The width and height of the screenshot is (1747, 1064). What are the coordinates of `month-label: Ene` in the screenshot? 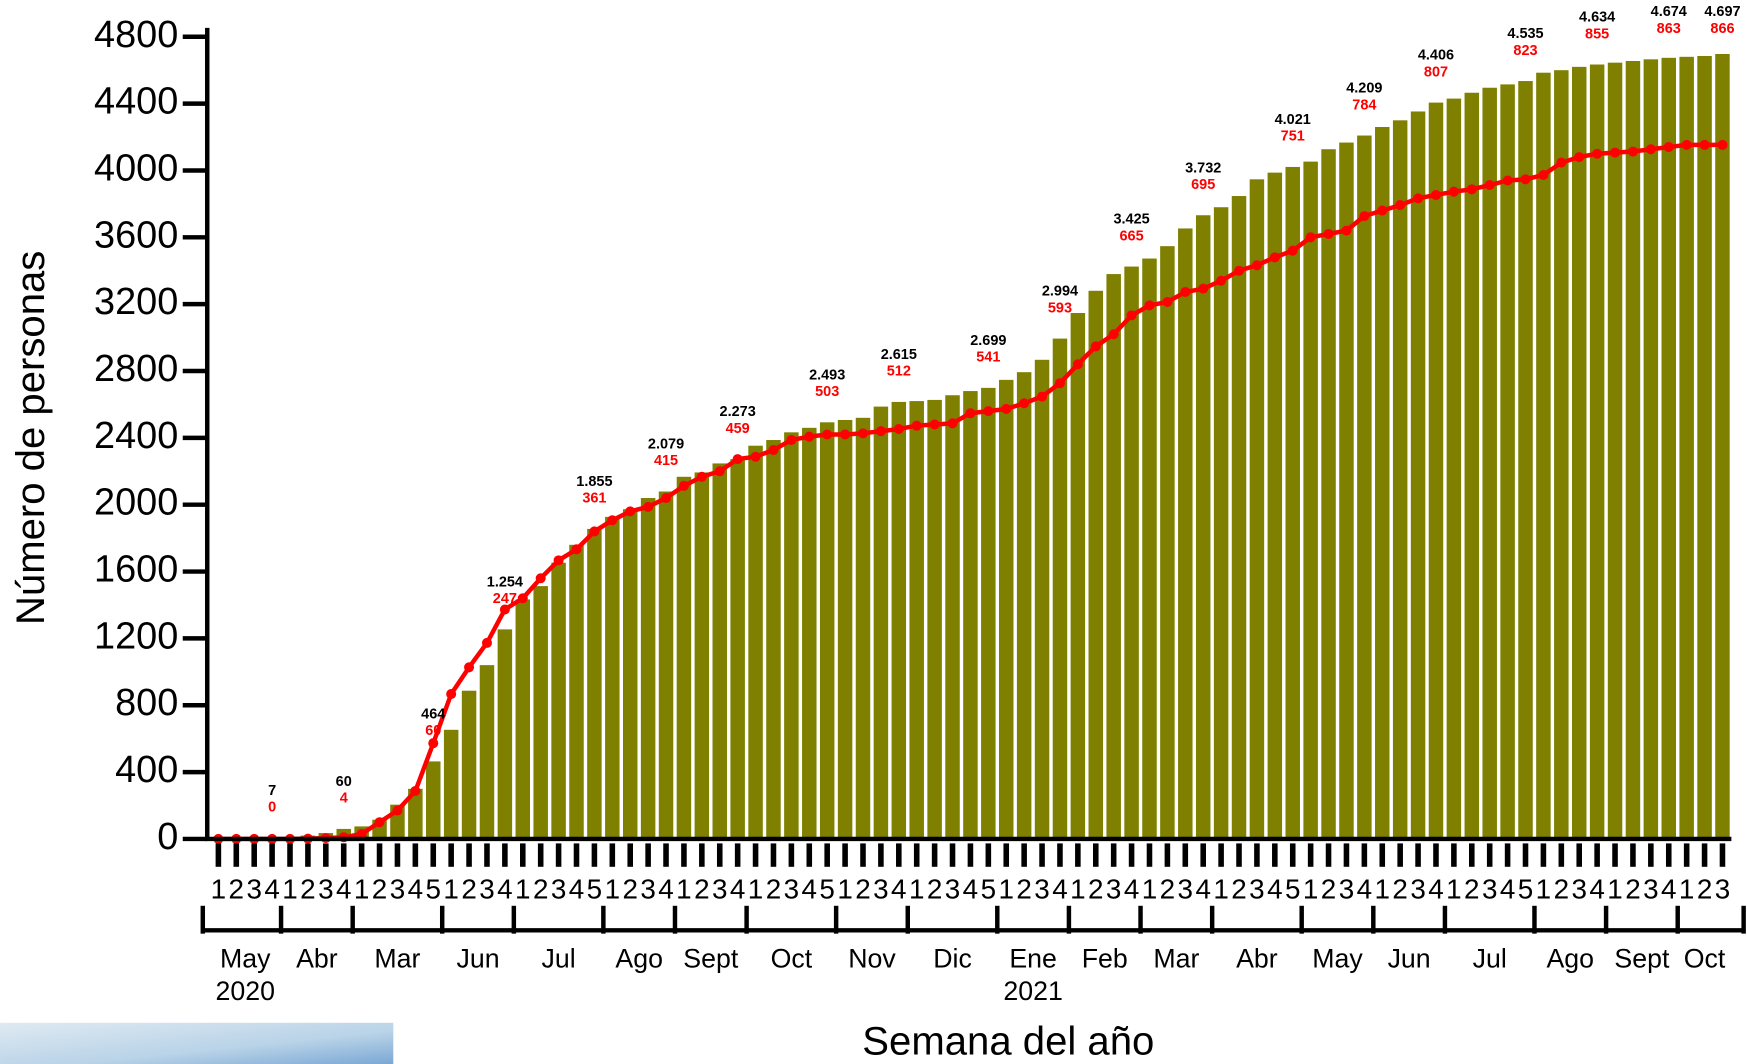 It's located at (1033, 958).